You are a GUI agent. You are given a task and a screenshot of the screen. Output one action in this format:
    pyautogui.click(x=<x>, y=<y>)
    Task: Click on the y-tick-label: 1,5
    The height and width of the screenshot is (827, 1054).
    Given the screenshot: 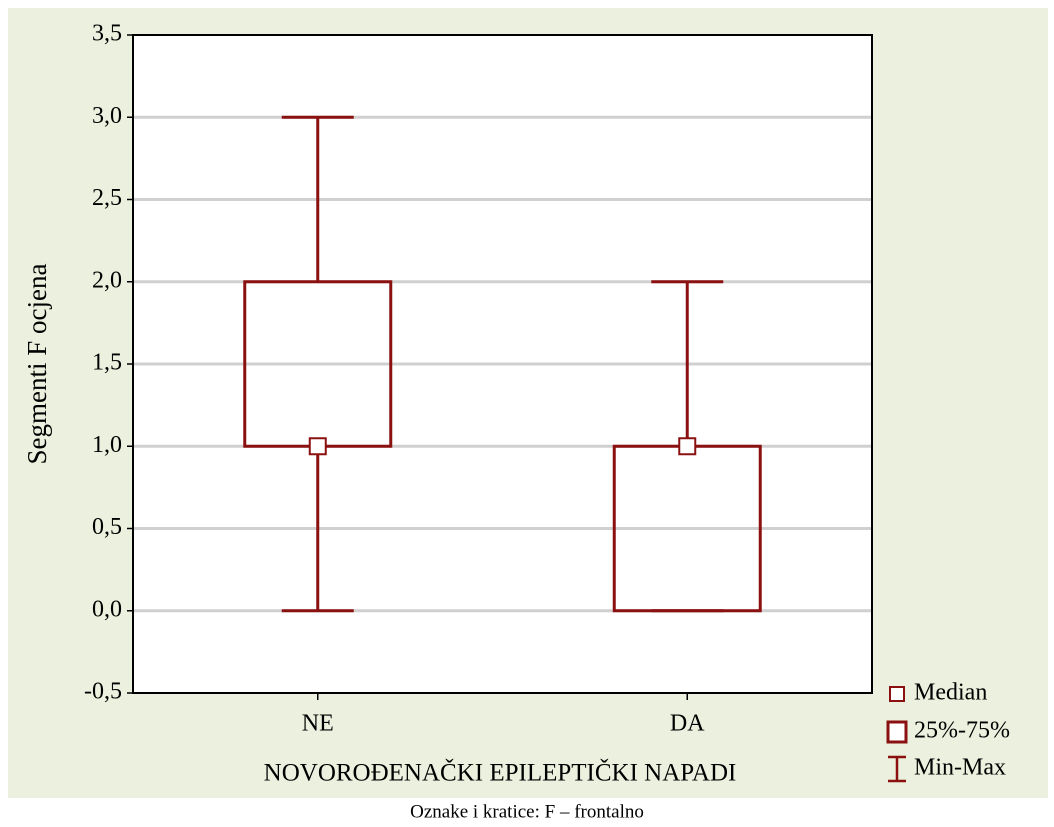 What is the action you would take?
    pyautogui.click(x=107, y=363)
    